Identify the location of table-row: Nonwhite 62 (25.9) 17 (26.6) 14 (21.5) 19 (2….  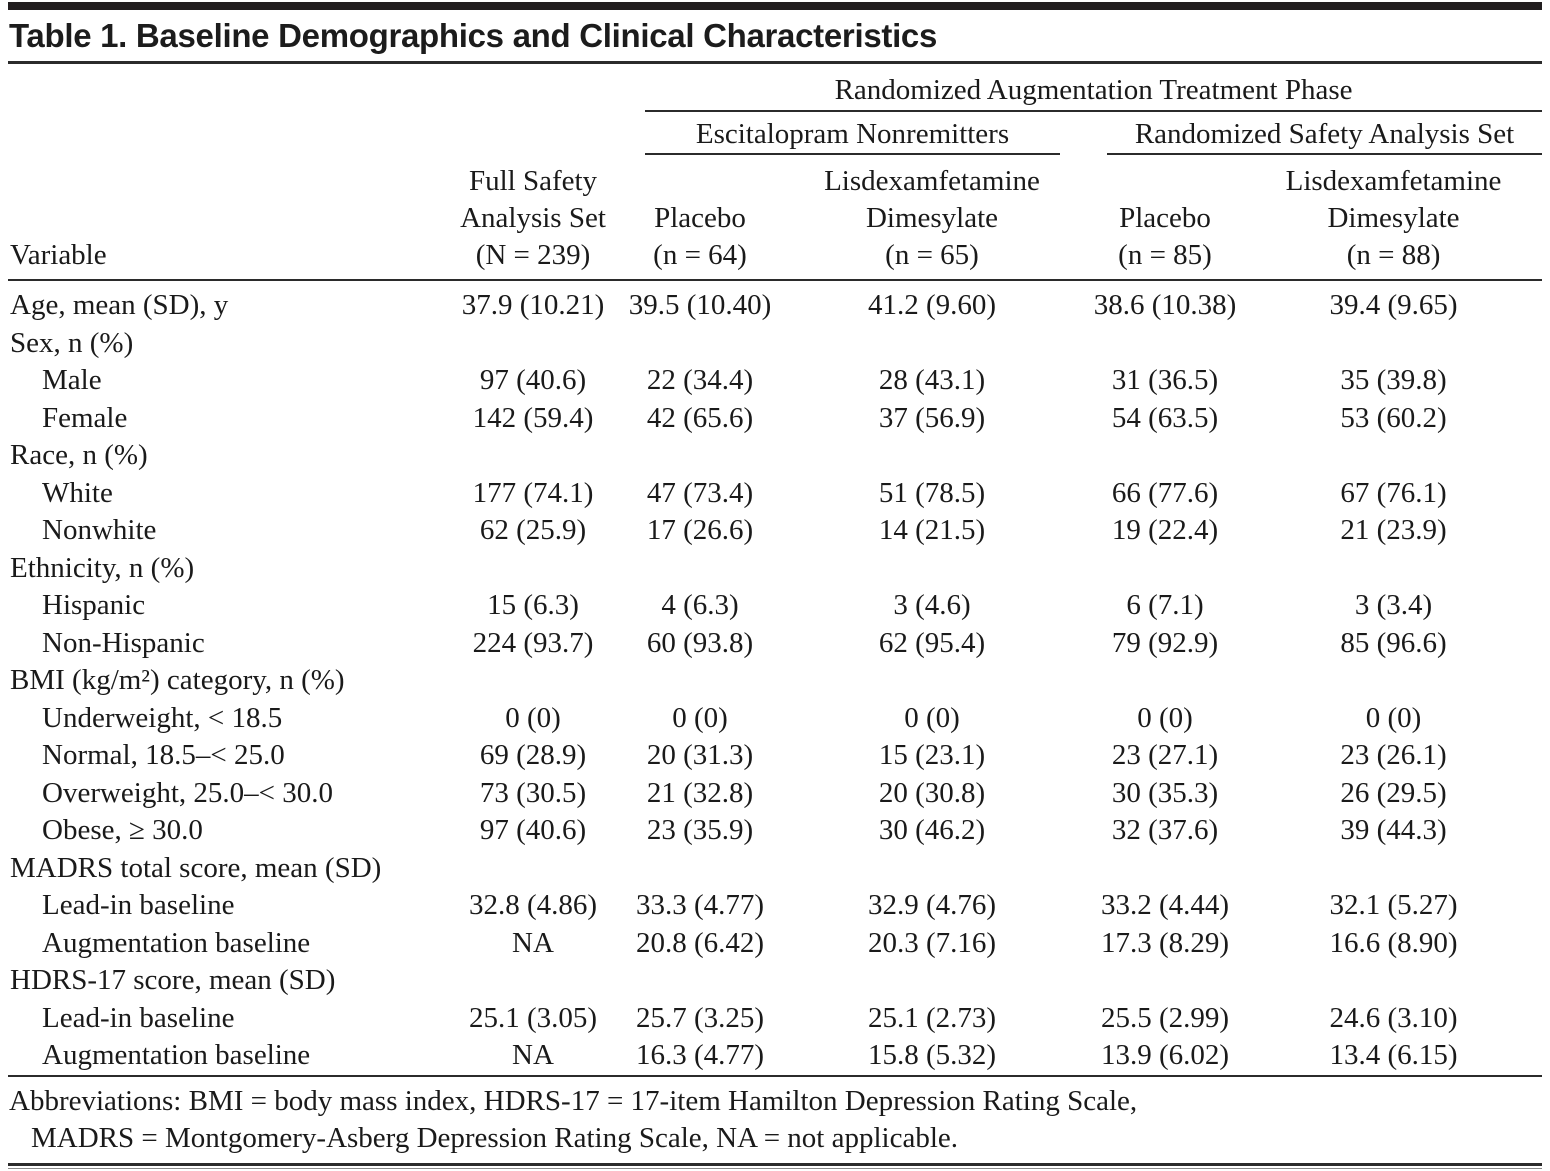
(775, 531).